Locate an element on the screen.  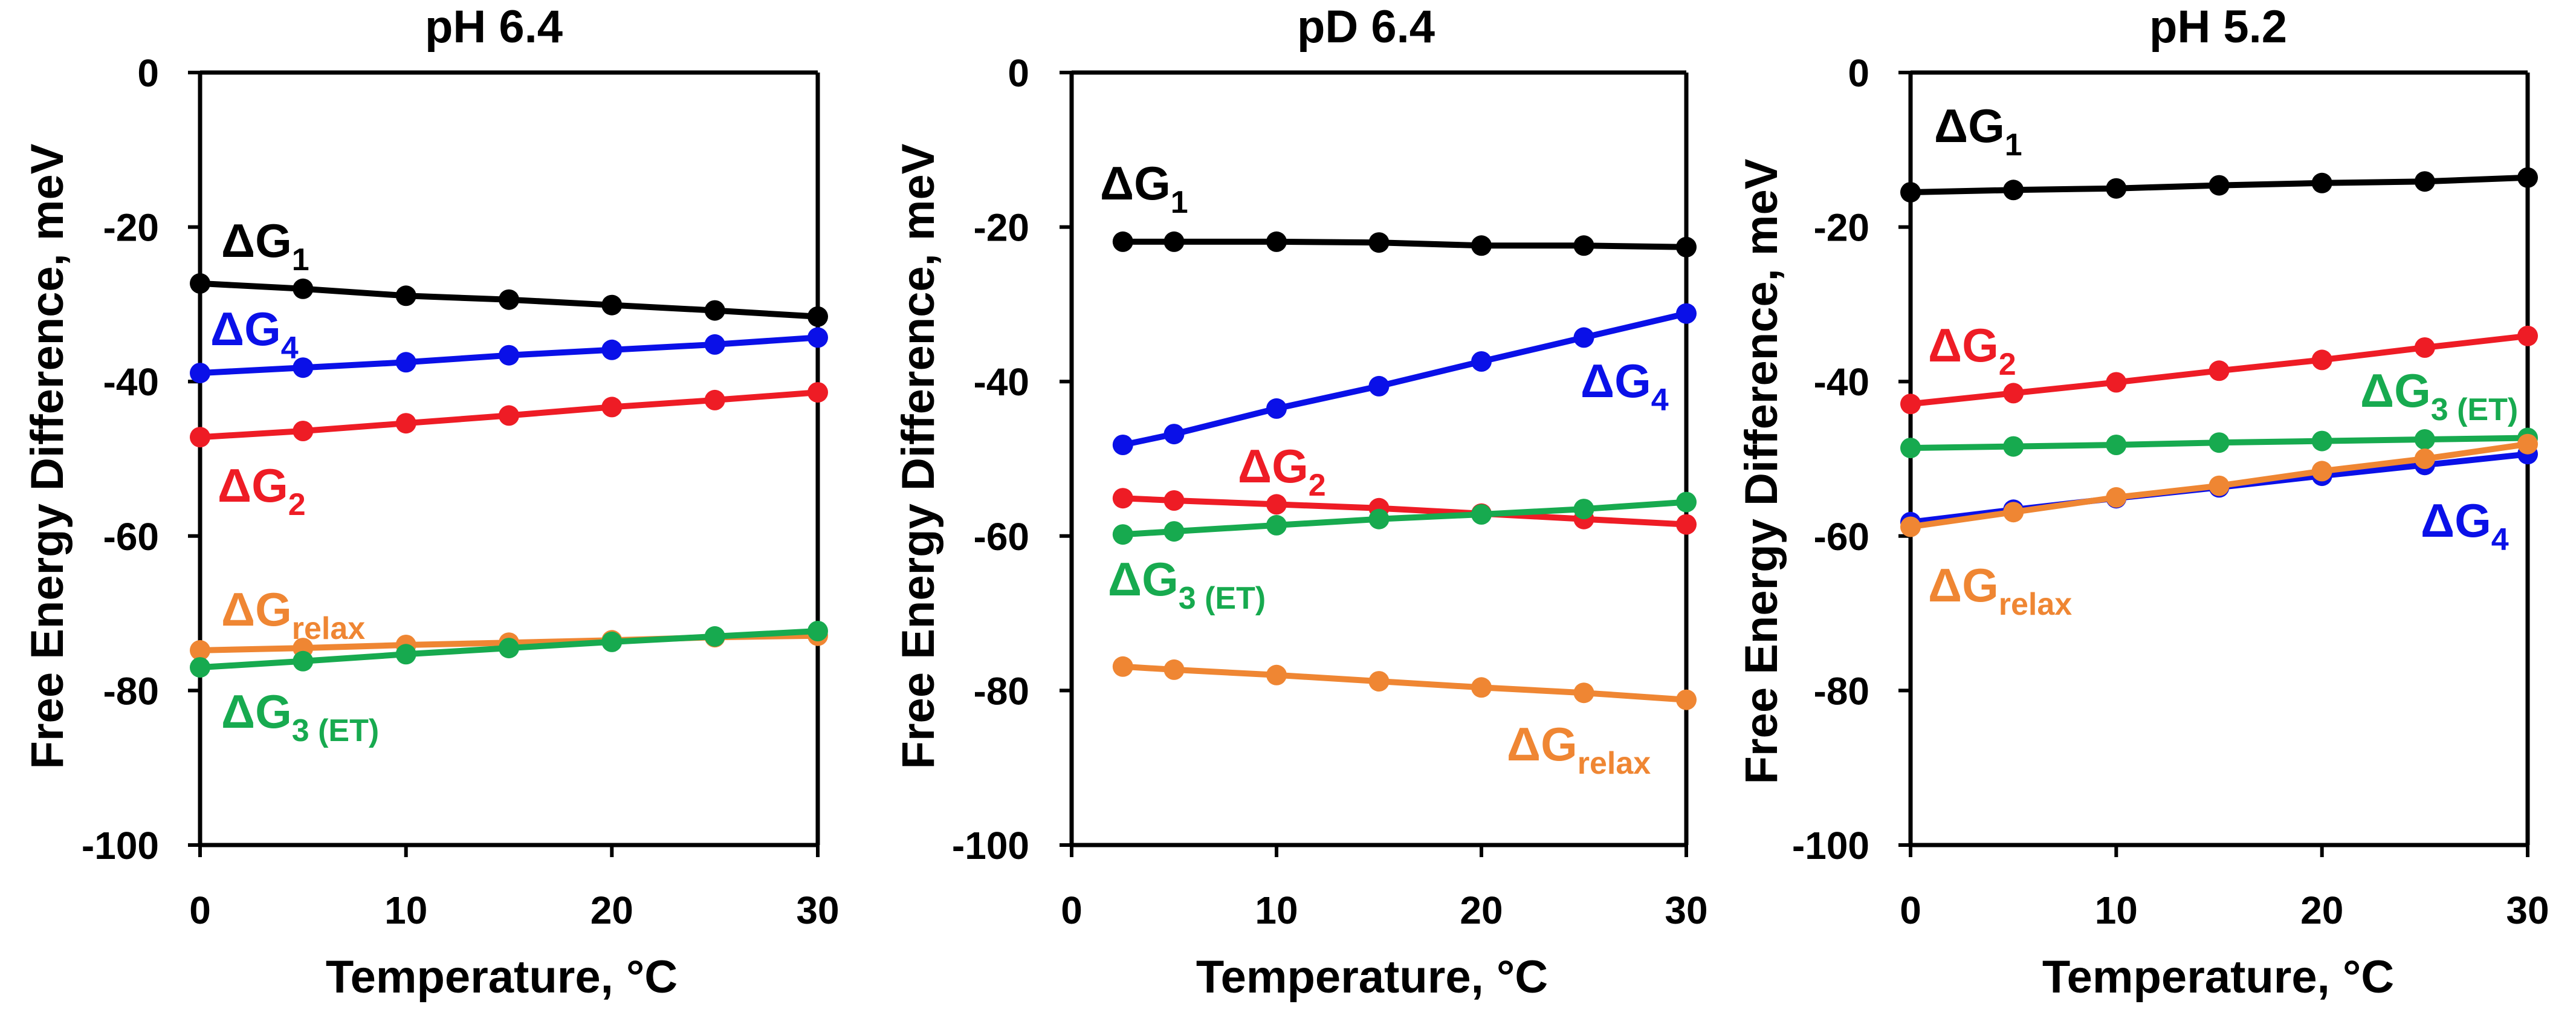
panel-2-ylabel: Free Energy Difference, meV is located at coordinates (918, 456).